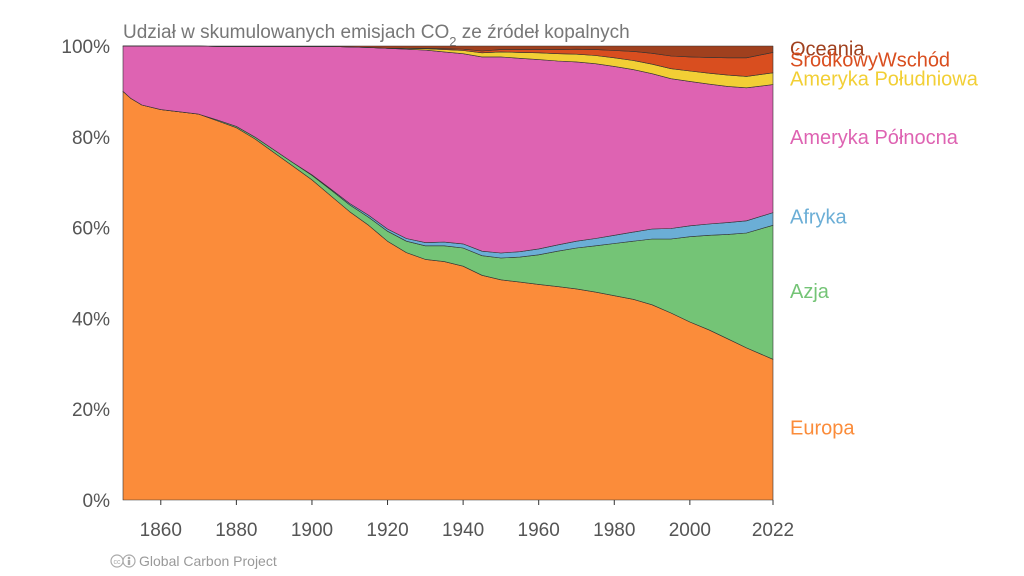 Image resolution: width=1024 pixels, height=576 pixels. I want to click on legend-label-ameryka-polnocna: Ameryka Północna, so click(874, 138).